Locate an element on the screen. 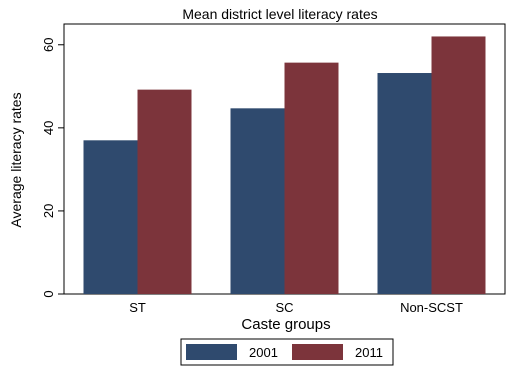 Image resolution: width=519 pixels, height=373 pixels. bar-st-2011 is located at coordinates (164, 191).